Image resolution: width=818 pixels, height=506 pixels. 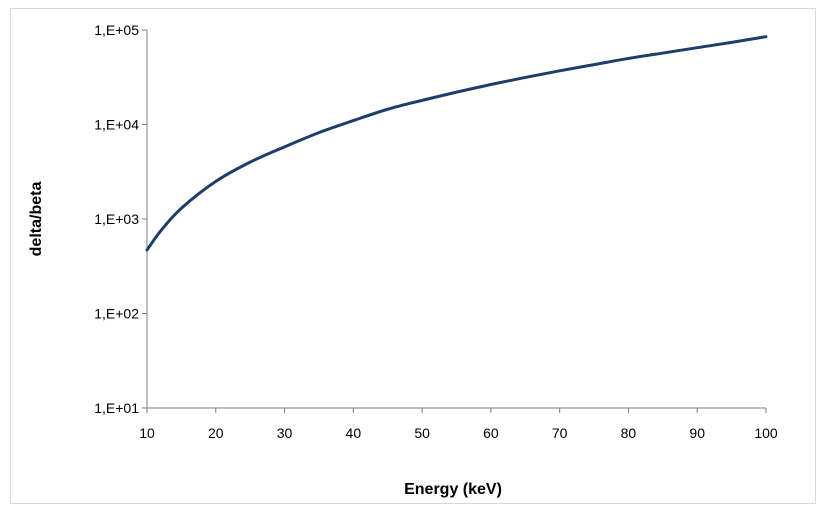 What do you see at coordinates (560, 433) in the screenshot?
I see `x-tick-label: 70` at bounding box center [560, 433].